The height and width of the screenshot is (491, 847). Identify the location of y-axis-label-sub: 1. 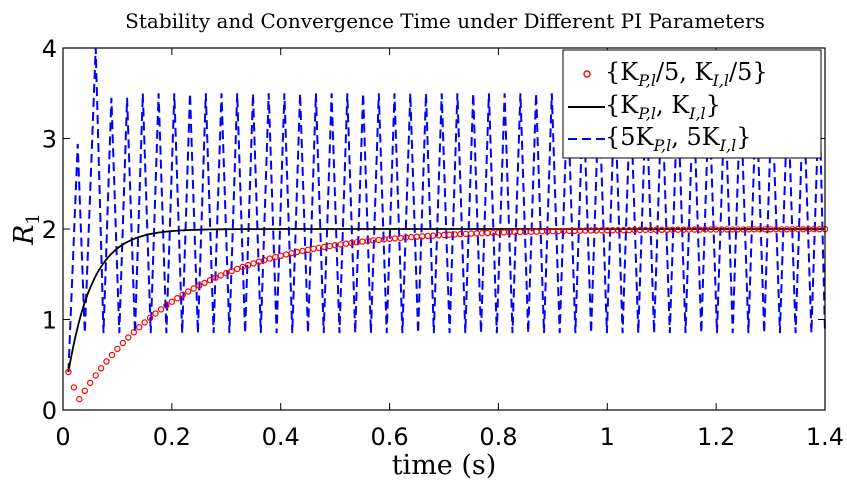
(33, 218).